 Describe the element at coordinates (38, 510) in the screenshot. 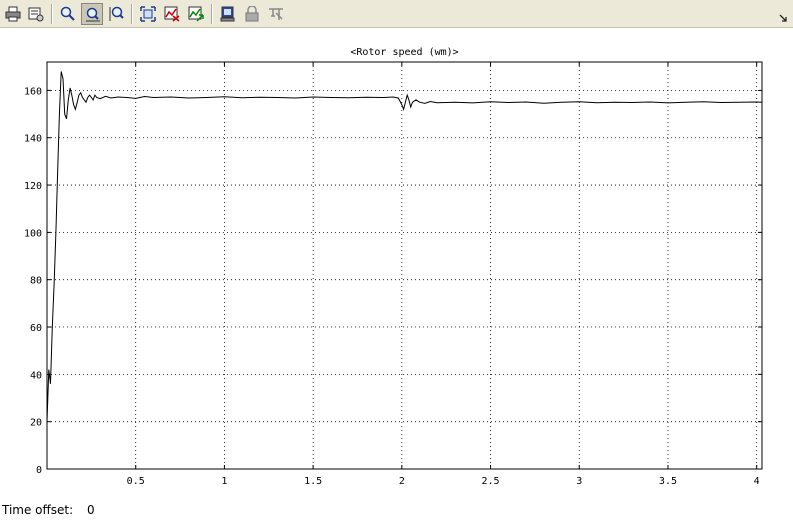

I see `time-offset-label: Time offset:` at that location.